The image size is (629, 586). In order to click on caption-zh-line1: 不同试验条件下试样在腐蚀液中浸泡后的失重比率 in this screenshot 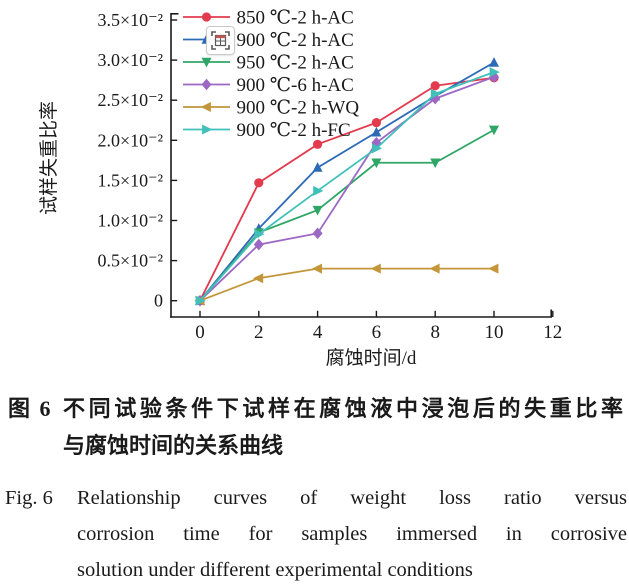, I will do `click(343, 408)`.